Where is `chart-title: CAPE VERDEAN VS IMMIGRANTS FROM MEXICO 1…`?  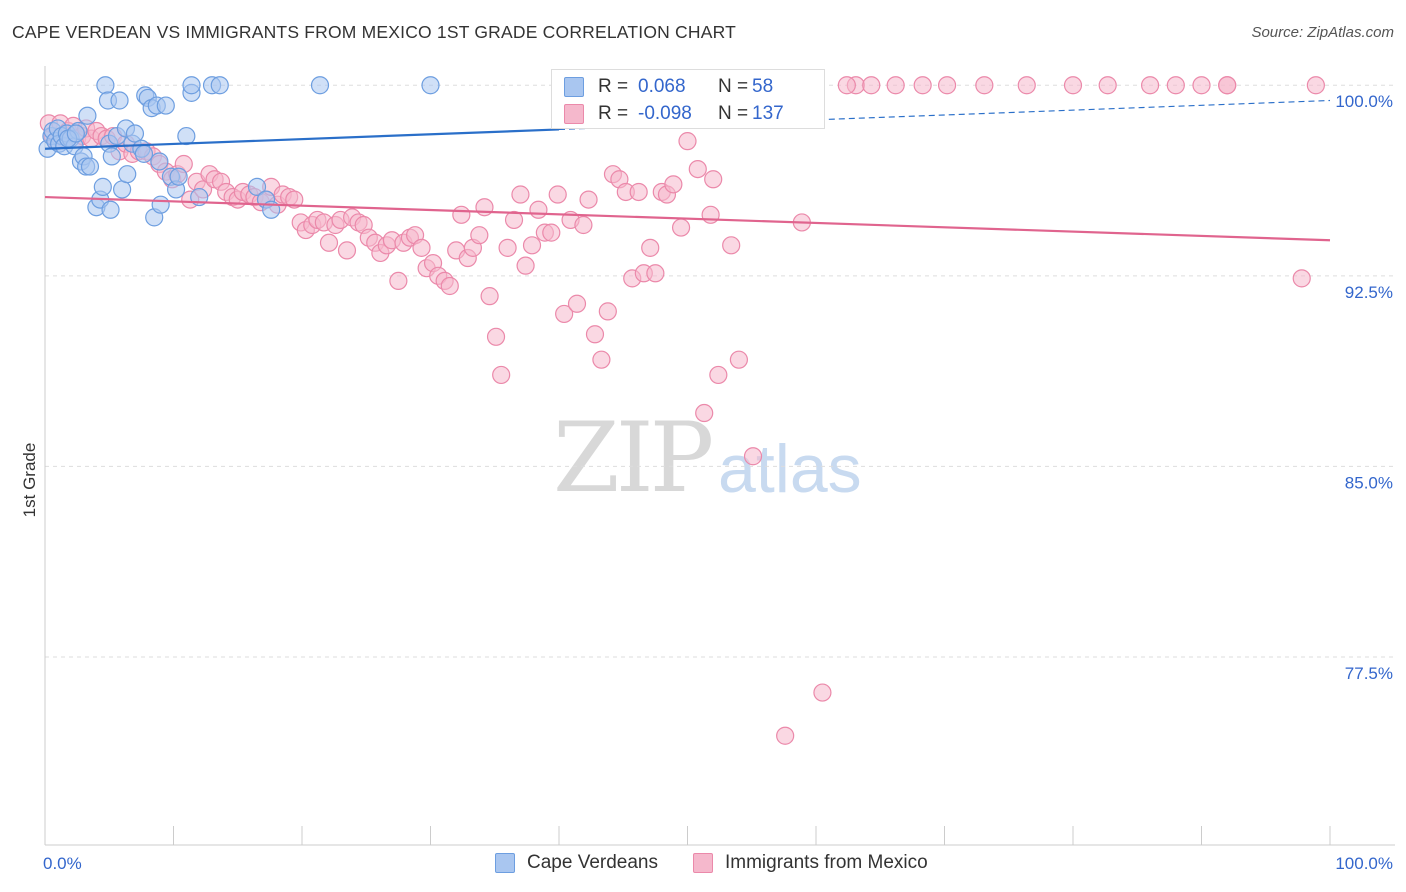
chart-title: CAPE VERDEAN VS IMMIGRANTS FROM MEXICO 1… is located at coordinates (374, 32).